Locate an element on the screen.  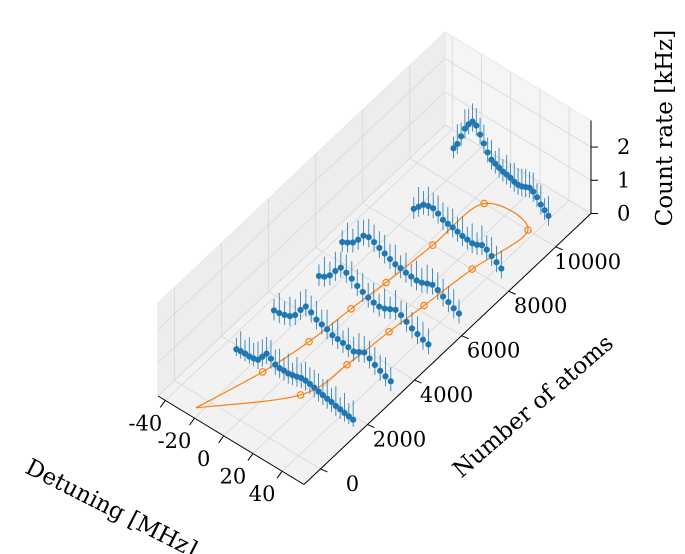
x-tick-label: -20 is located at coordinates (175, 441).